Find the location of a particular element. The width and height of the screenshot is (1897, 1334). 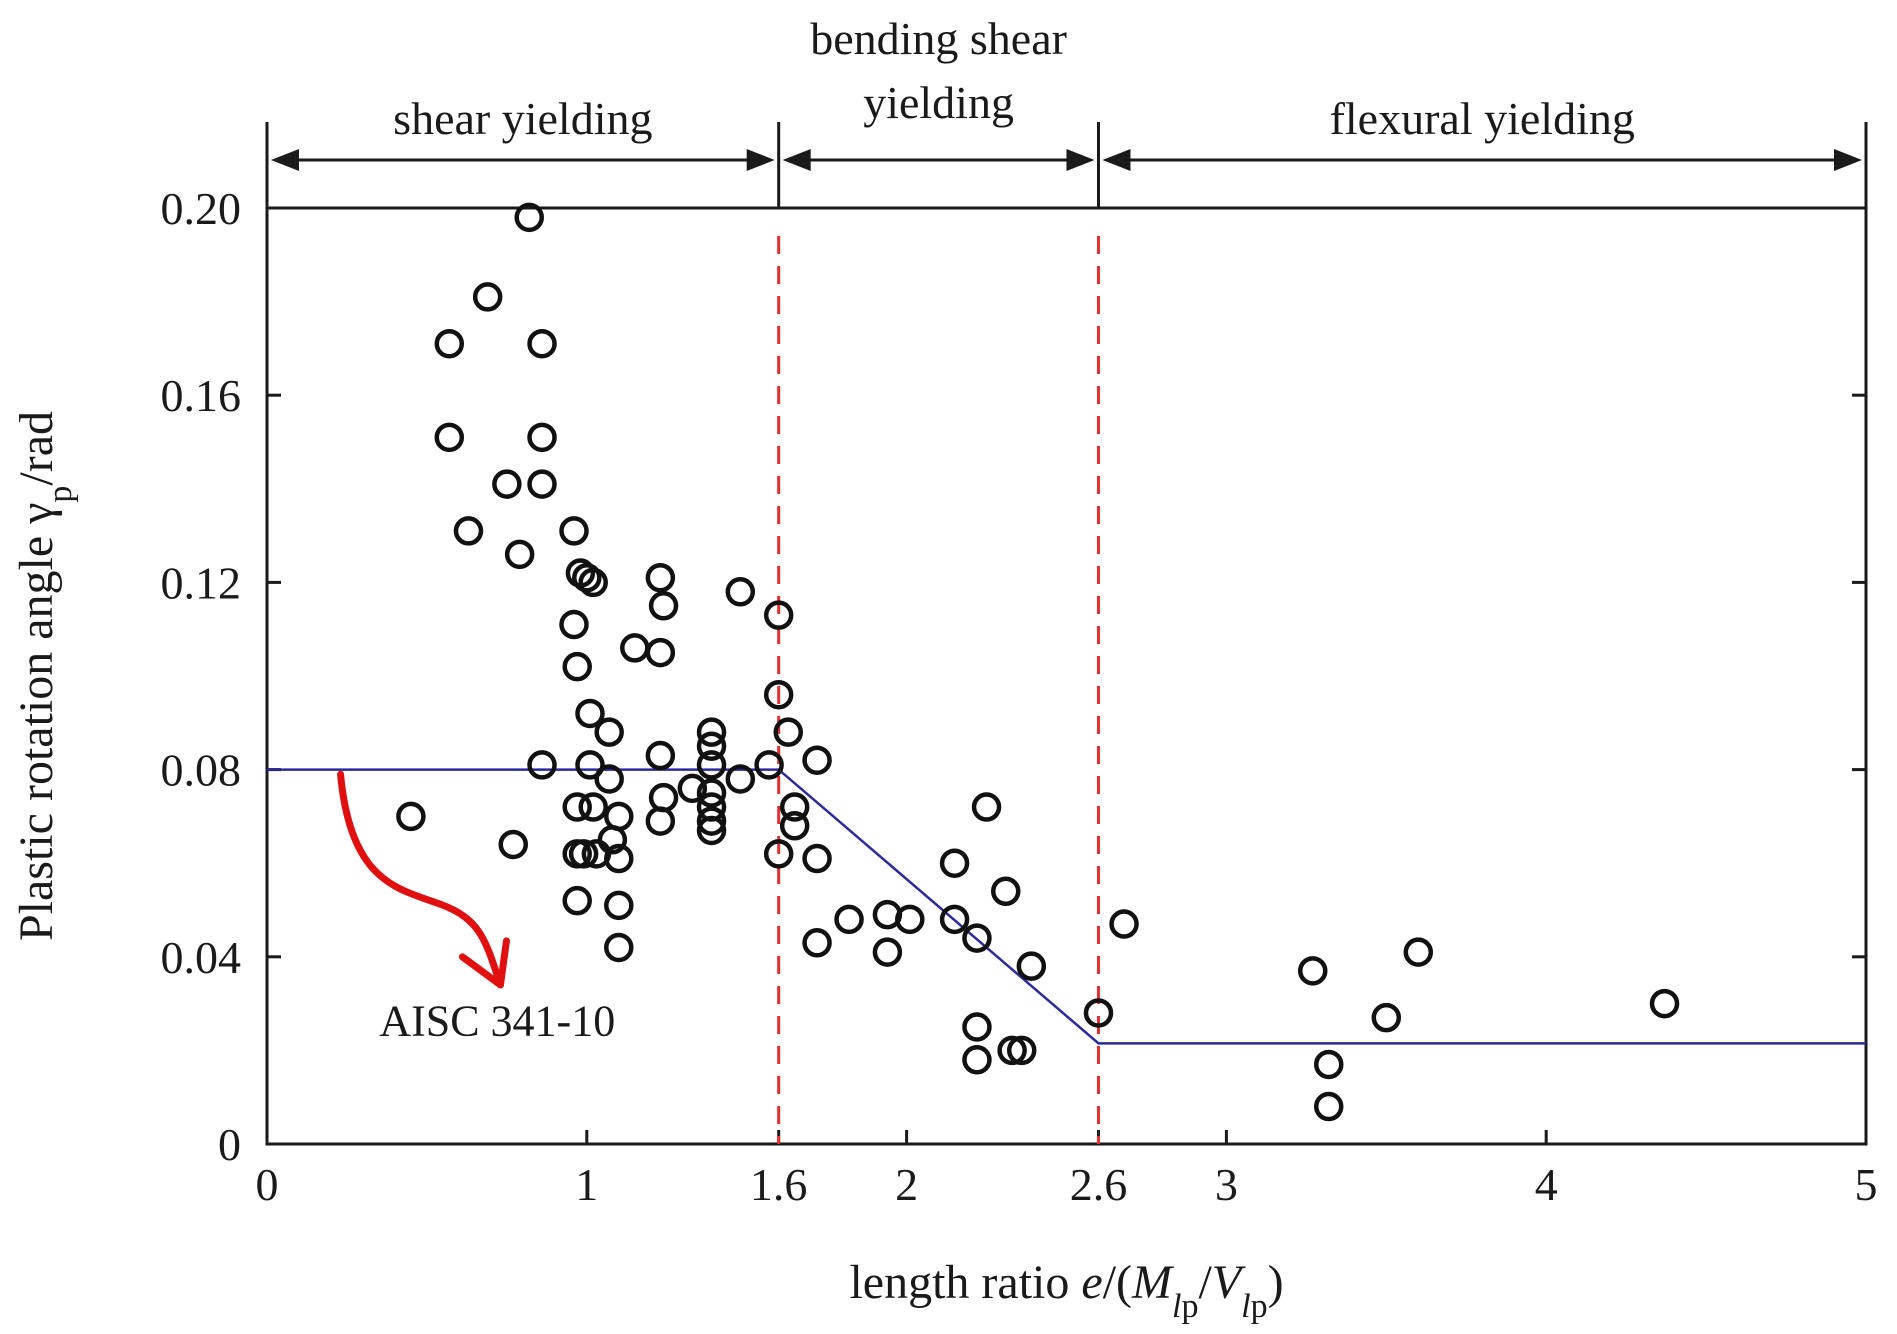

annotation-arrow is located at coordinates (420, 879).